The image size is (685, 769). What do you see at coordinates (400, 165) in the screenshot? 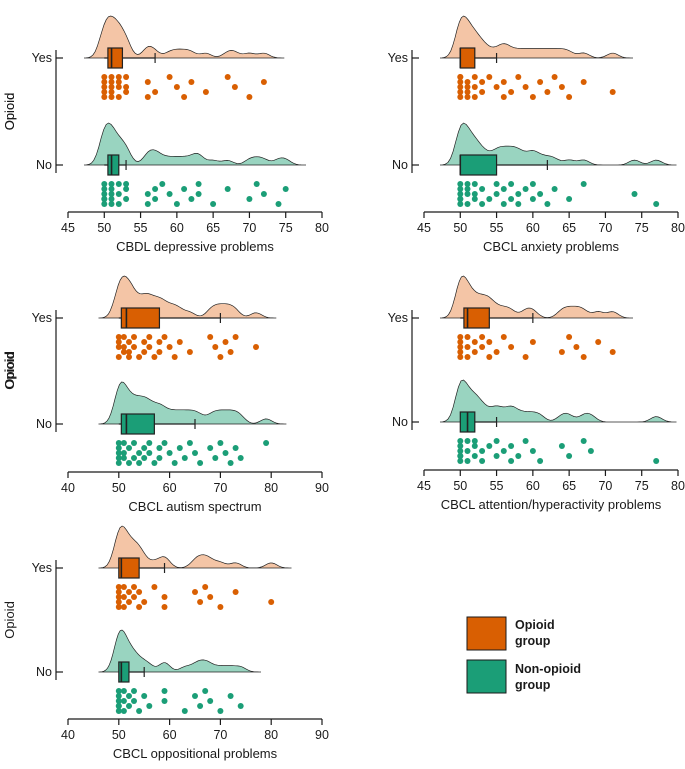
I see `category-label-no: No` at bounding box center [400, 165].